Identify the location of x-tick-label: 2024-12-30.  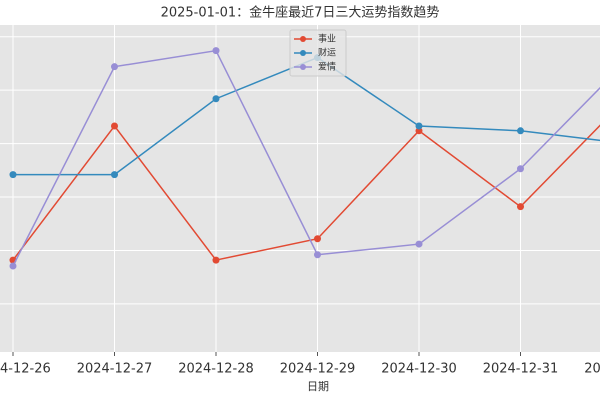
(419, 369).